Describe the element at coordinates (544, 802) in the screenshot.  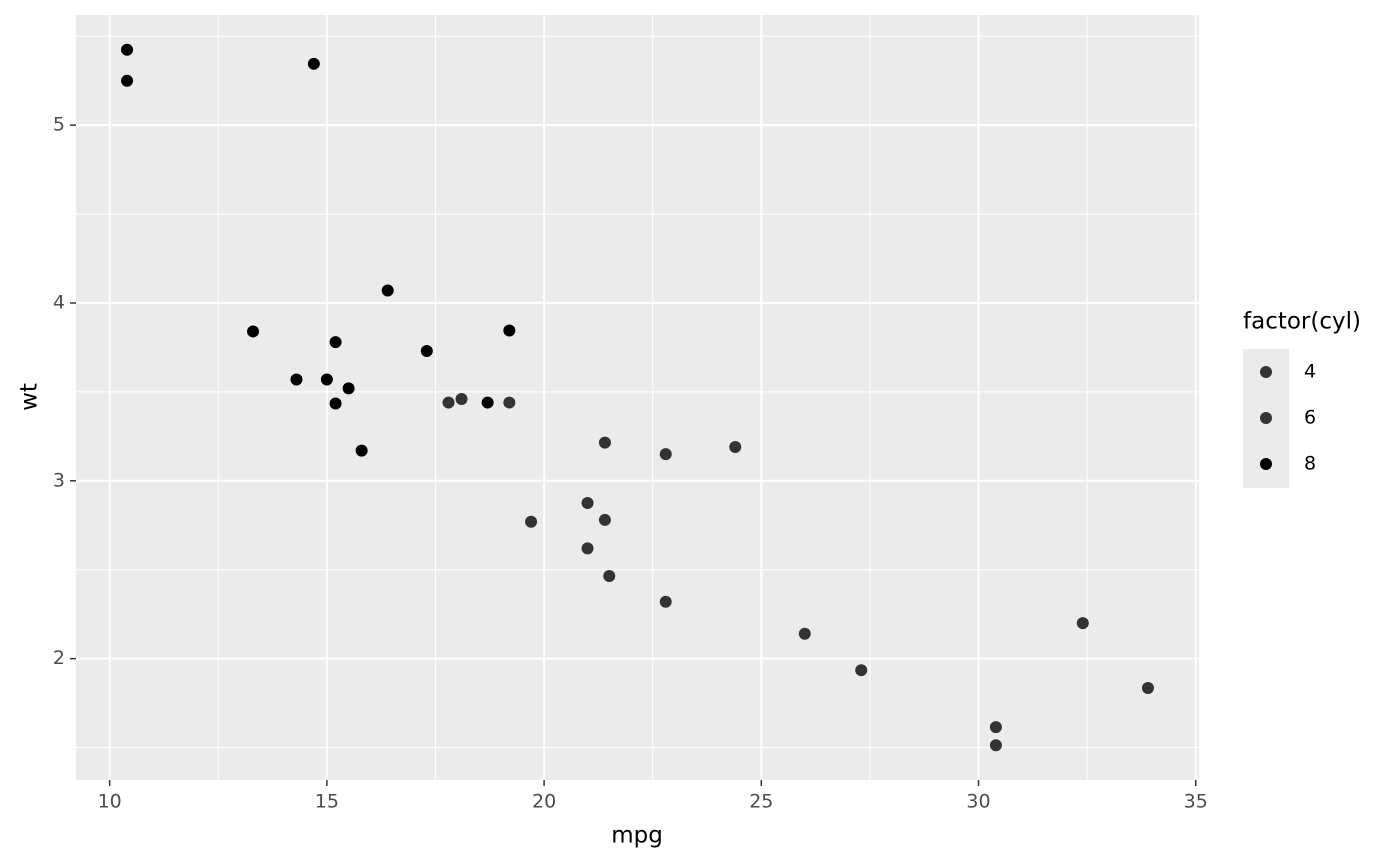
I see `x-tick-label: 20` at that location.